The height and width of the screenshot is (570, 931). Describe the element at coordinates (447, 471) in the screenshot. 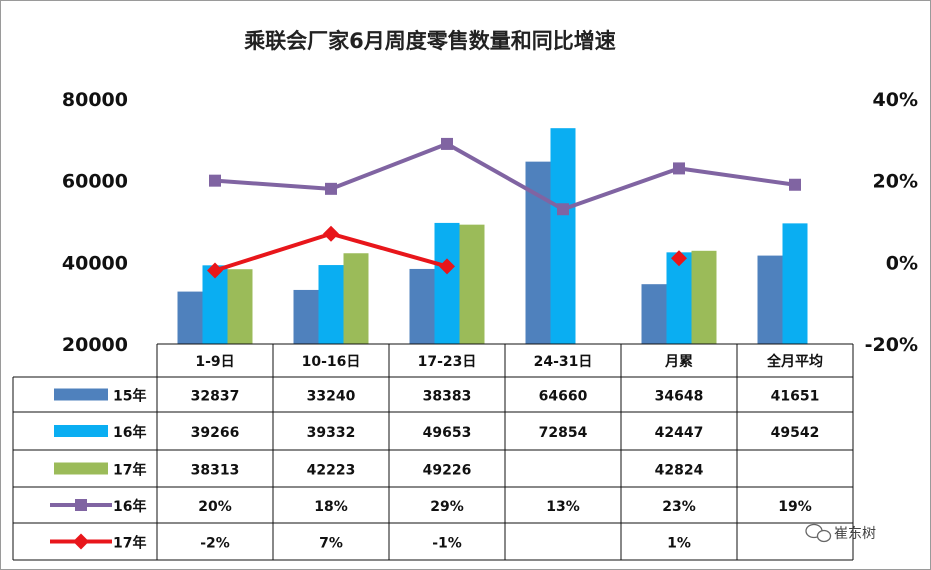

I see `table-cell: 49226` at that location.